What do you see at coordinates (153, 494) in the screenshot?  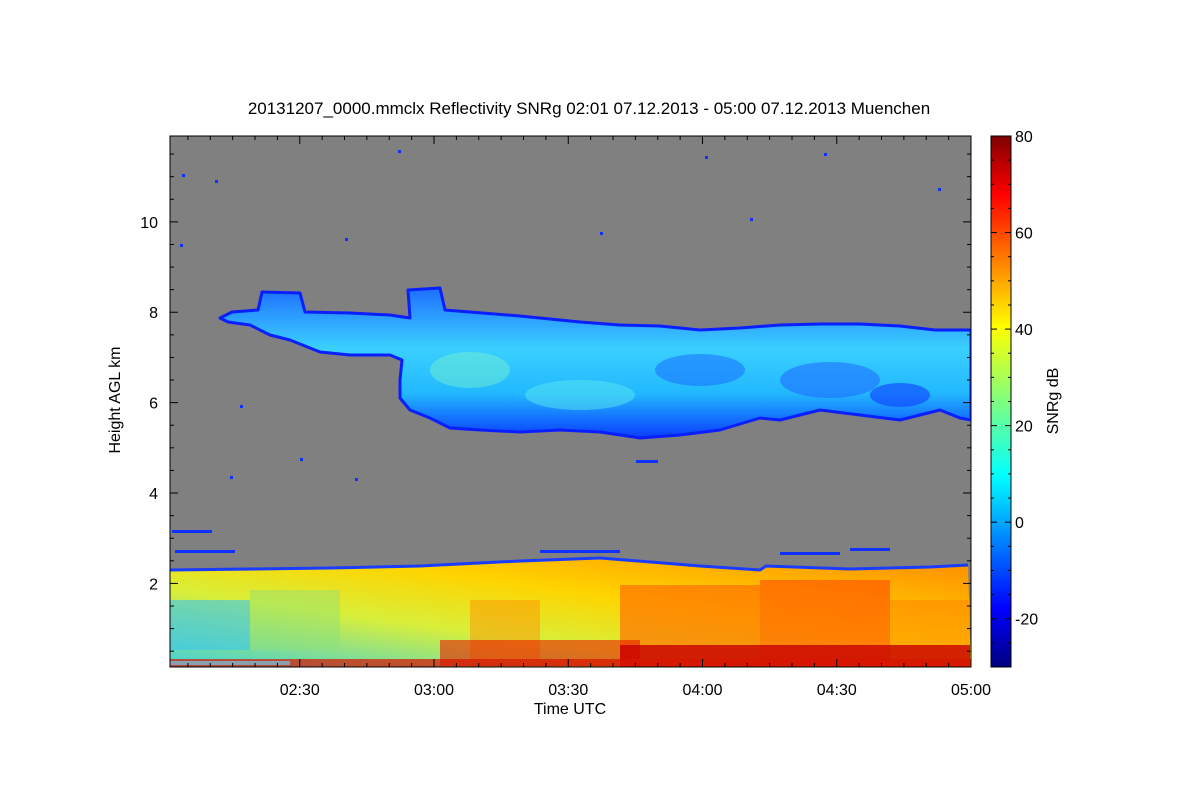 I see `y-tick-label: 4` at bounding box center [153, 494].